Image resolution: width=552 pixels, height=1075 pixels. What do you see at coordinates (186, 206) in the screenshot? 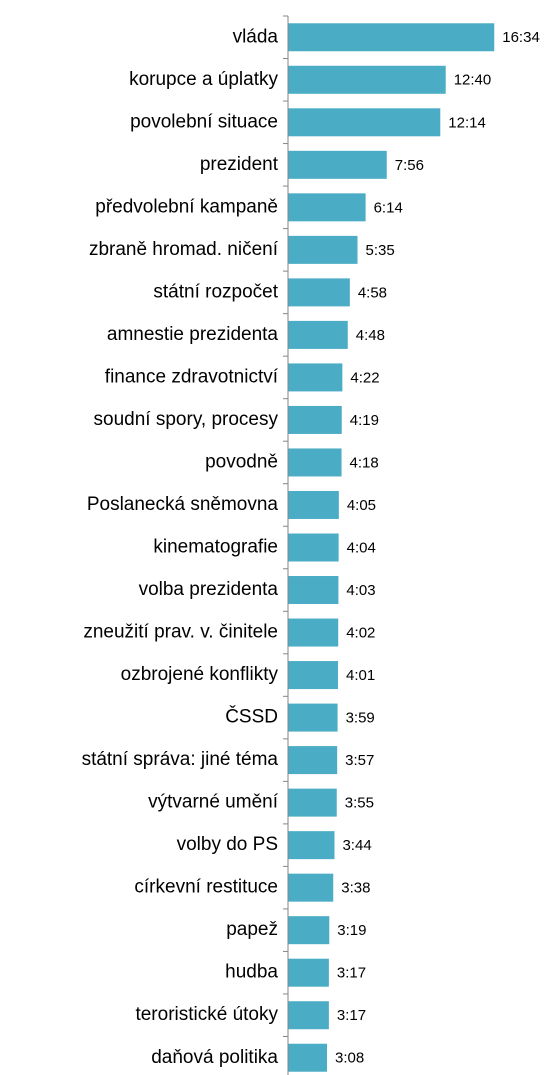
I see `category-label: předvolební kampaně` at bounding box center [186, 206].